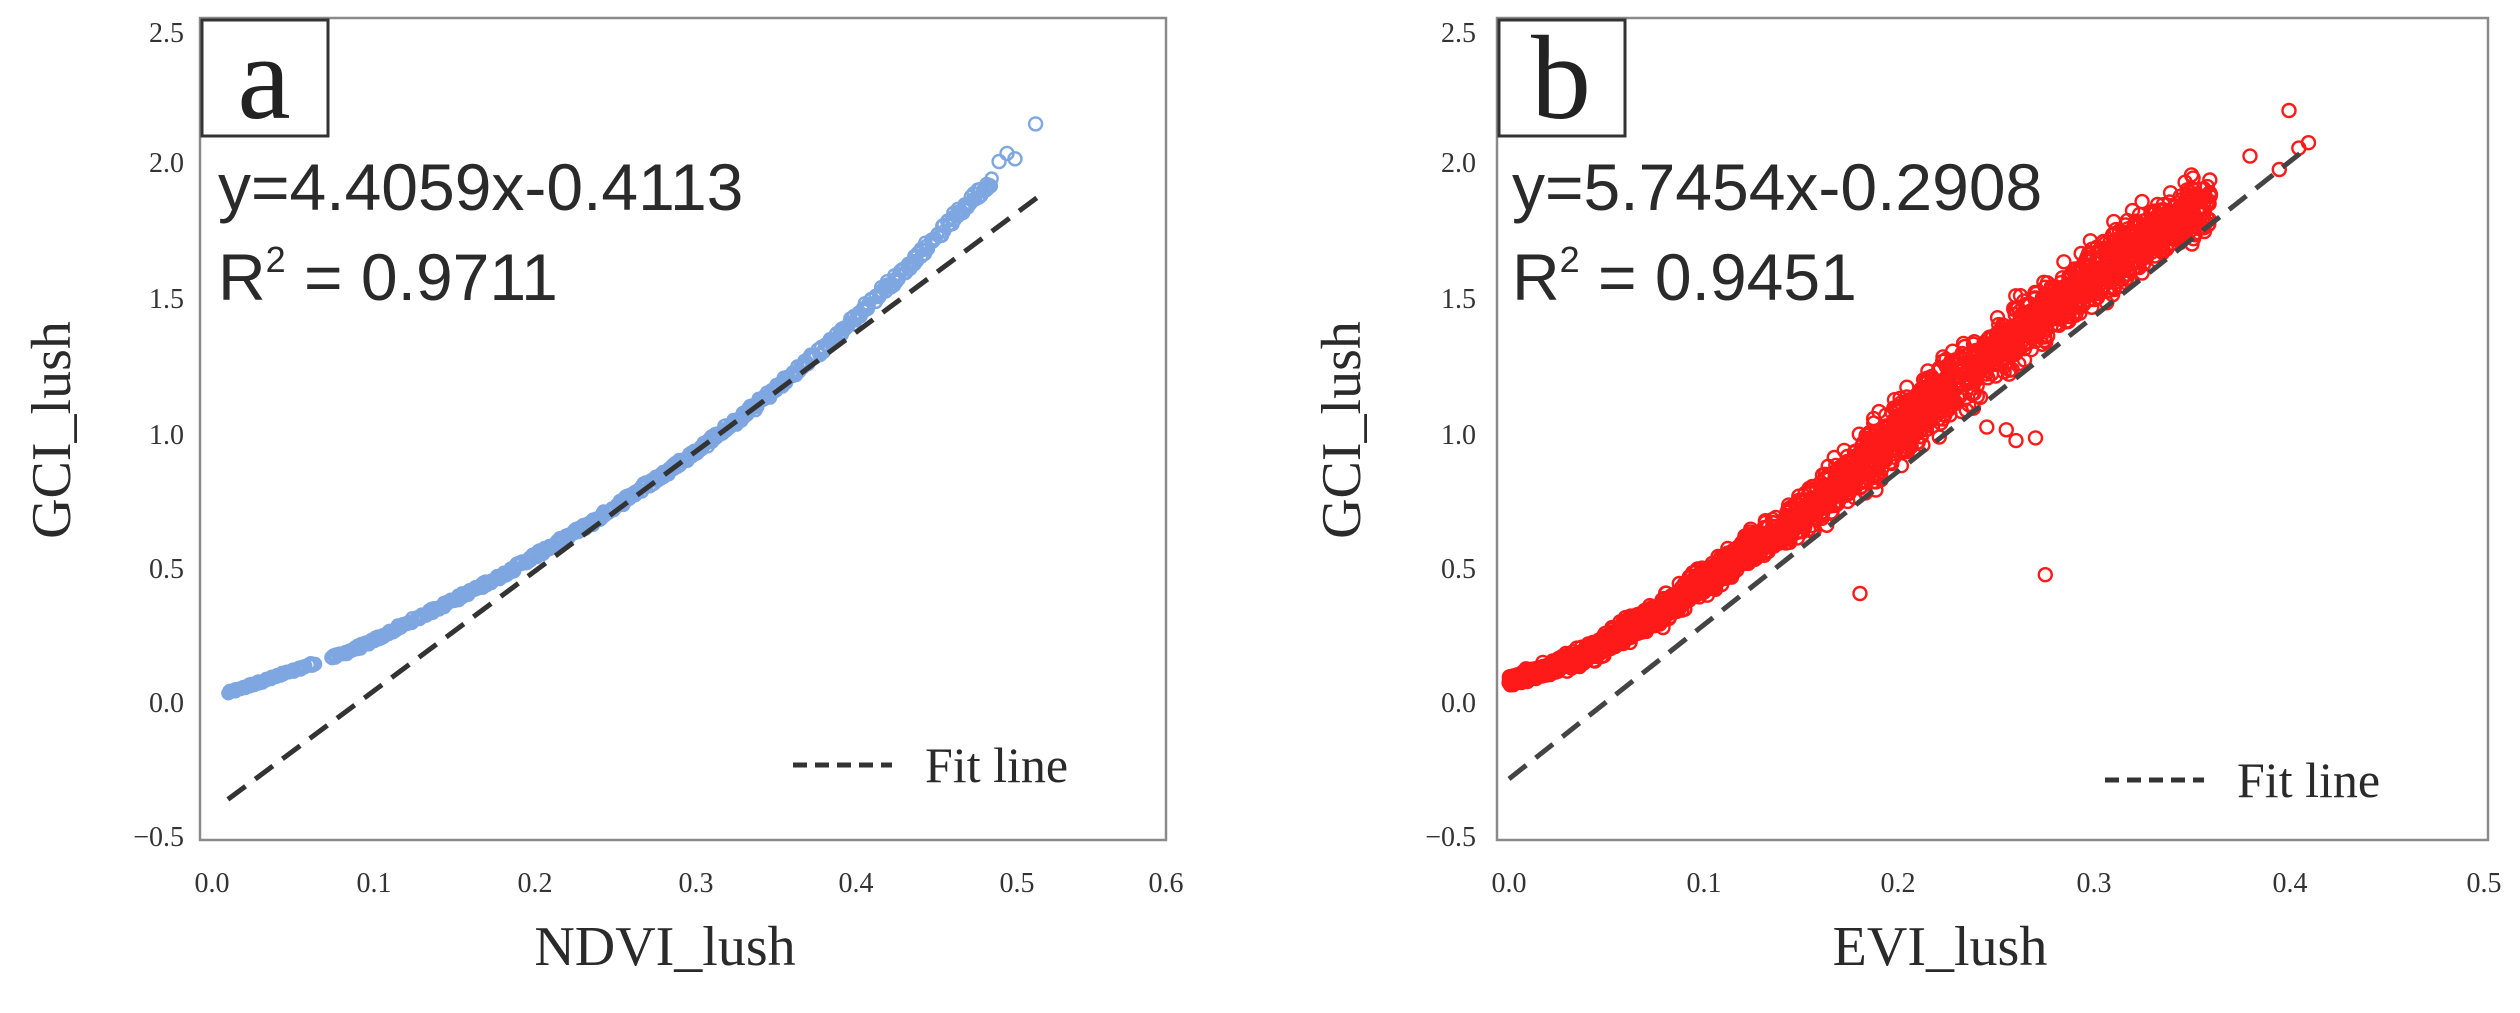  Describe the element at coordinates (388, 276) in the screenshot. I see `panel-a-r2: R2 = 0.9711` at that location.